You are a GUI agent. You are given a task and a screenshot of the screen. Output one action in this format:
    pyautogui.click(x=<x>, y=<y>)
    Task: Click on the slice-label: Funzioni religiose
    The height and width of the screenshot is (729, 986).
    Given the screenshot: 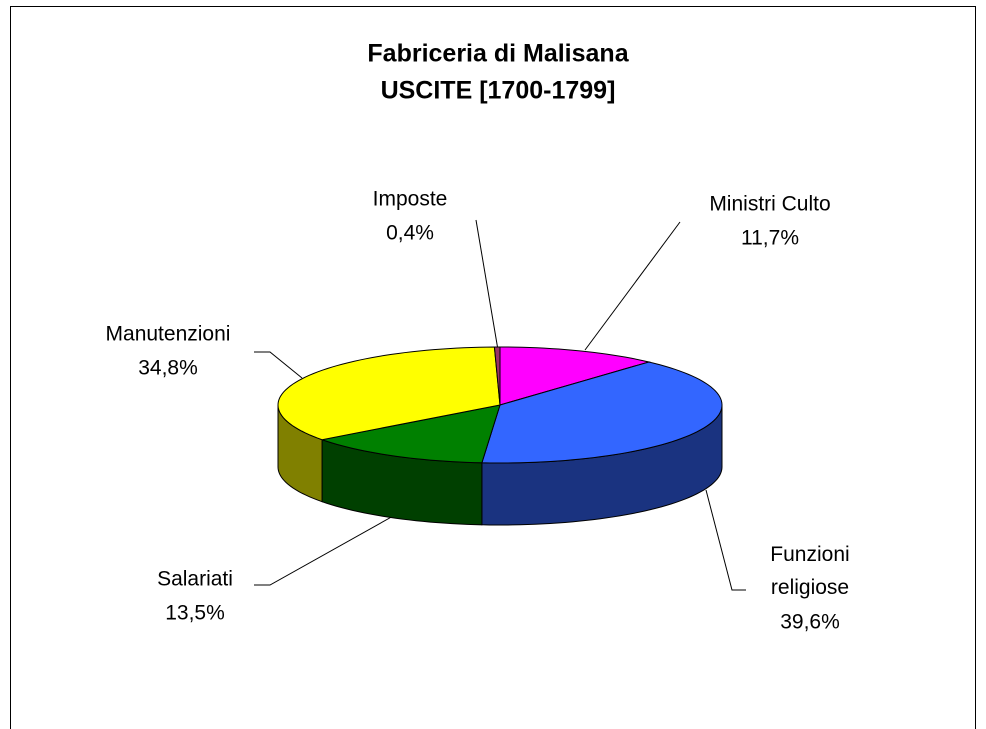 What is the action you would take?
    pyautogui.click(x=809, y=571)
    